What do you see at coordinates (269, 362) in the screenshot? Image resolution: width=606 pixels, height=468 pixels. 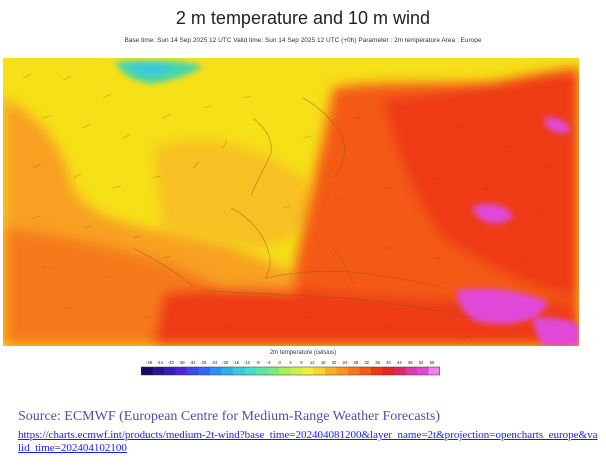 I see `legend-tick-label: -4` at bounding box center [269, 362].